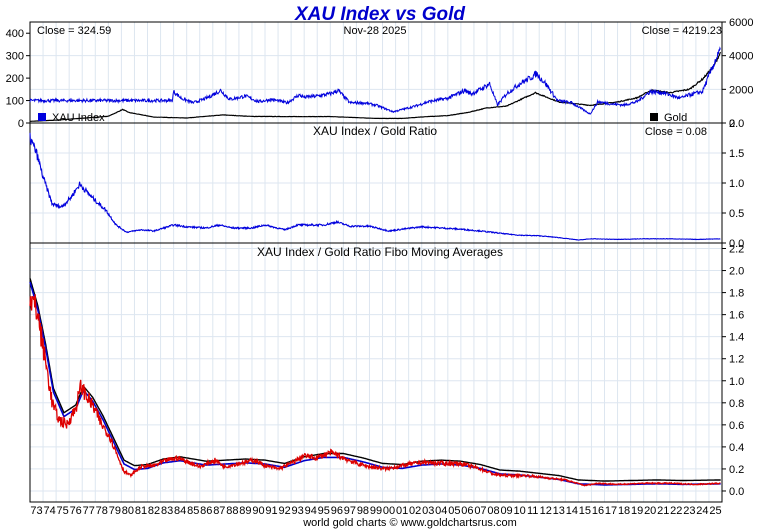  I want to click on right-axis-tick-label: 1.4, so click(736, 338).